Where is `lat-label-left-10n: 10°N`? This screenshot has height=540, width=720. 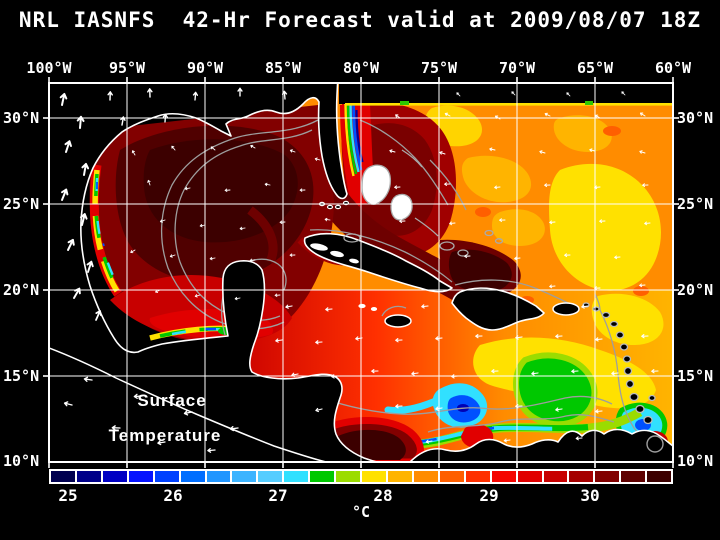
lat-label-left-10n: 10°N is located at coordinates (21, 461).